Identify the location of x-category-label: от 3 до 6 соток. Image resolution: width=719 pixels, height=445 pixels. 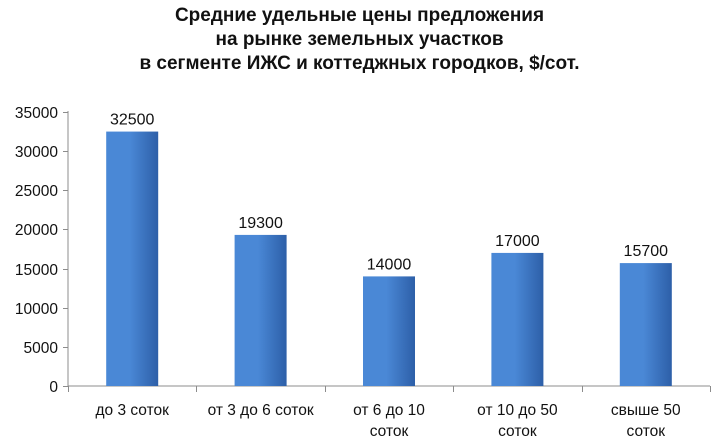
(261, 410).